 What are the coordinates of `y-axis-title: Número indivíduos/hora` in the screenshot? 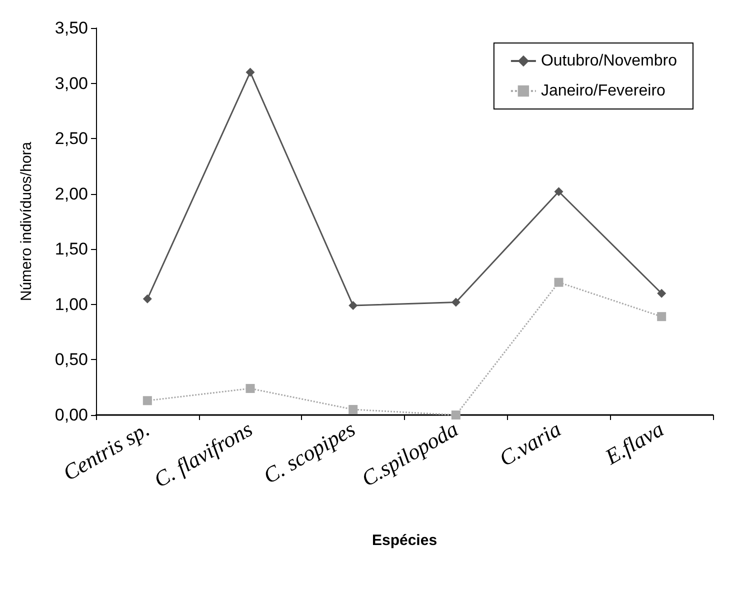 It's located at (26, 221).